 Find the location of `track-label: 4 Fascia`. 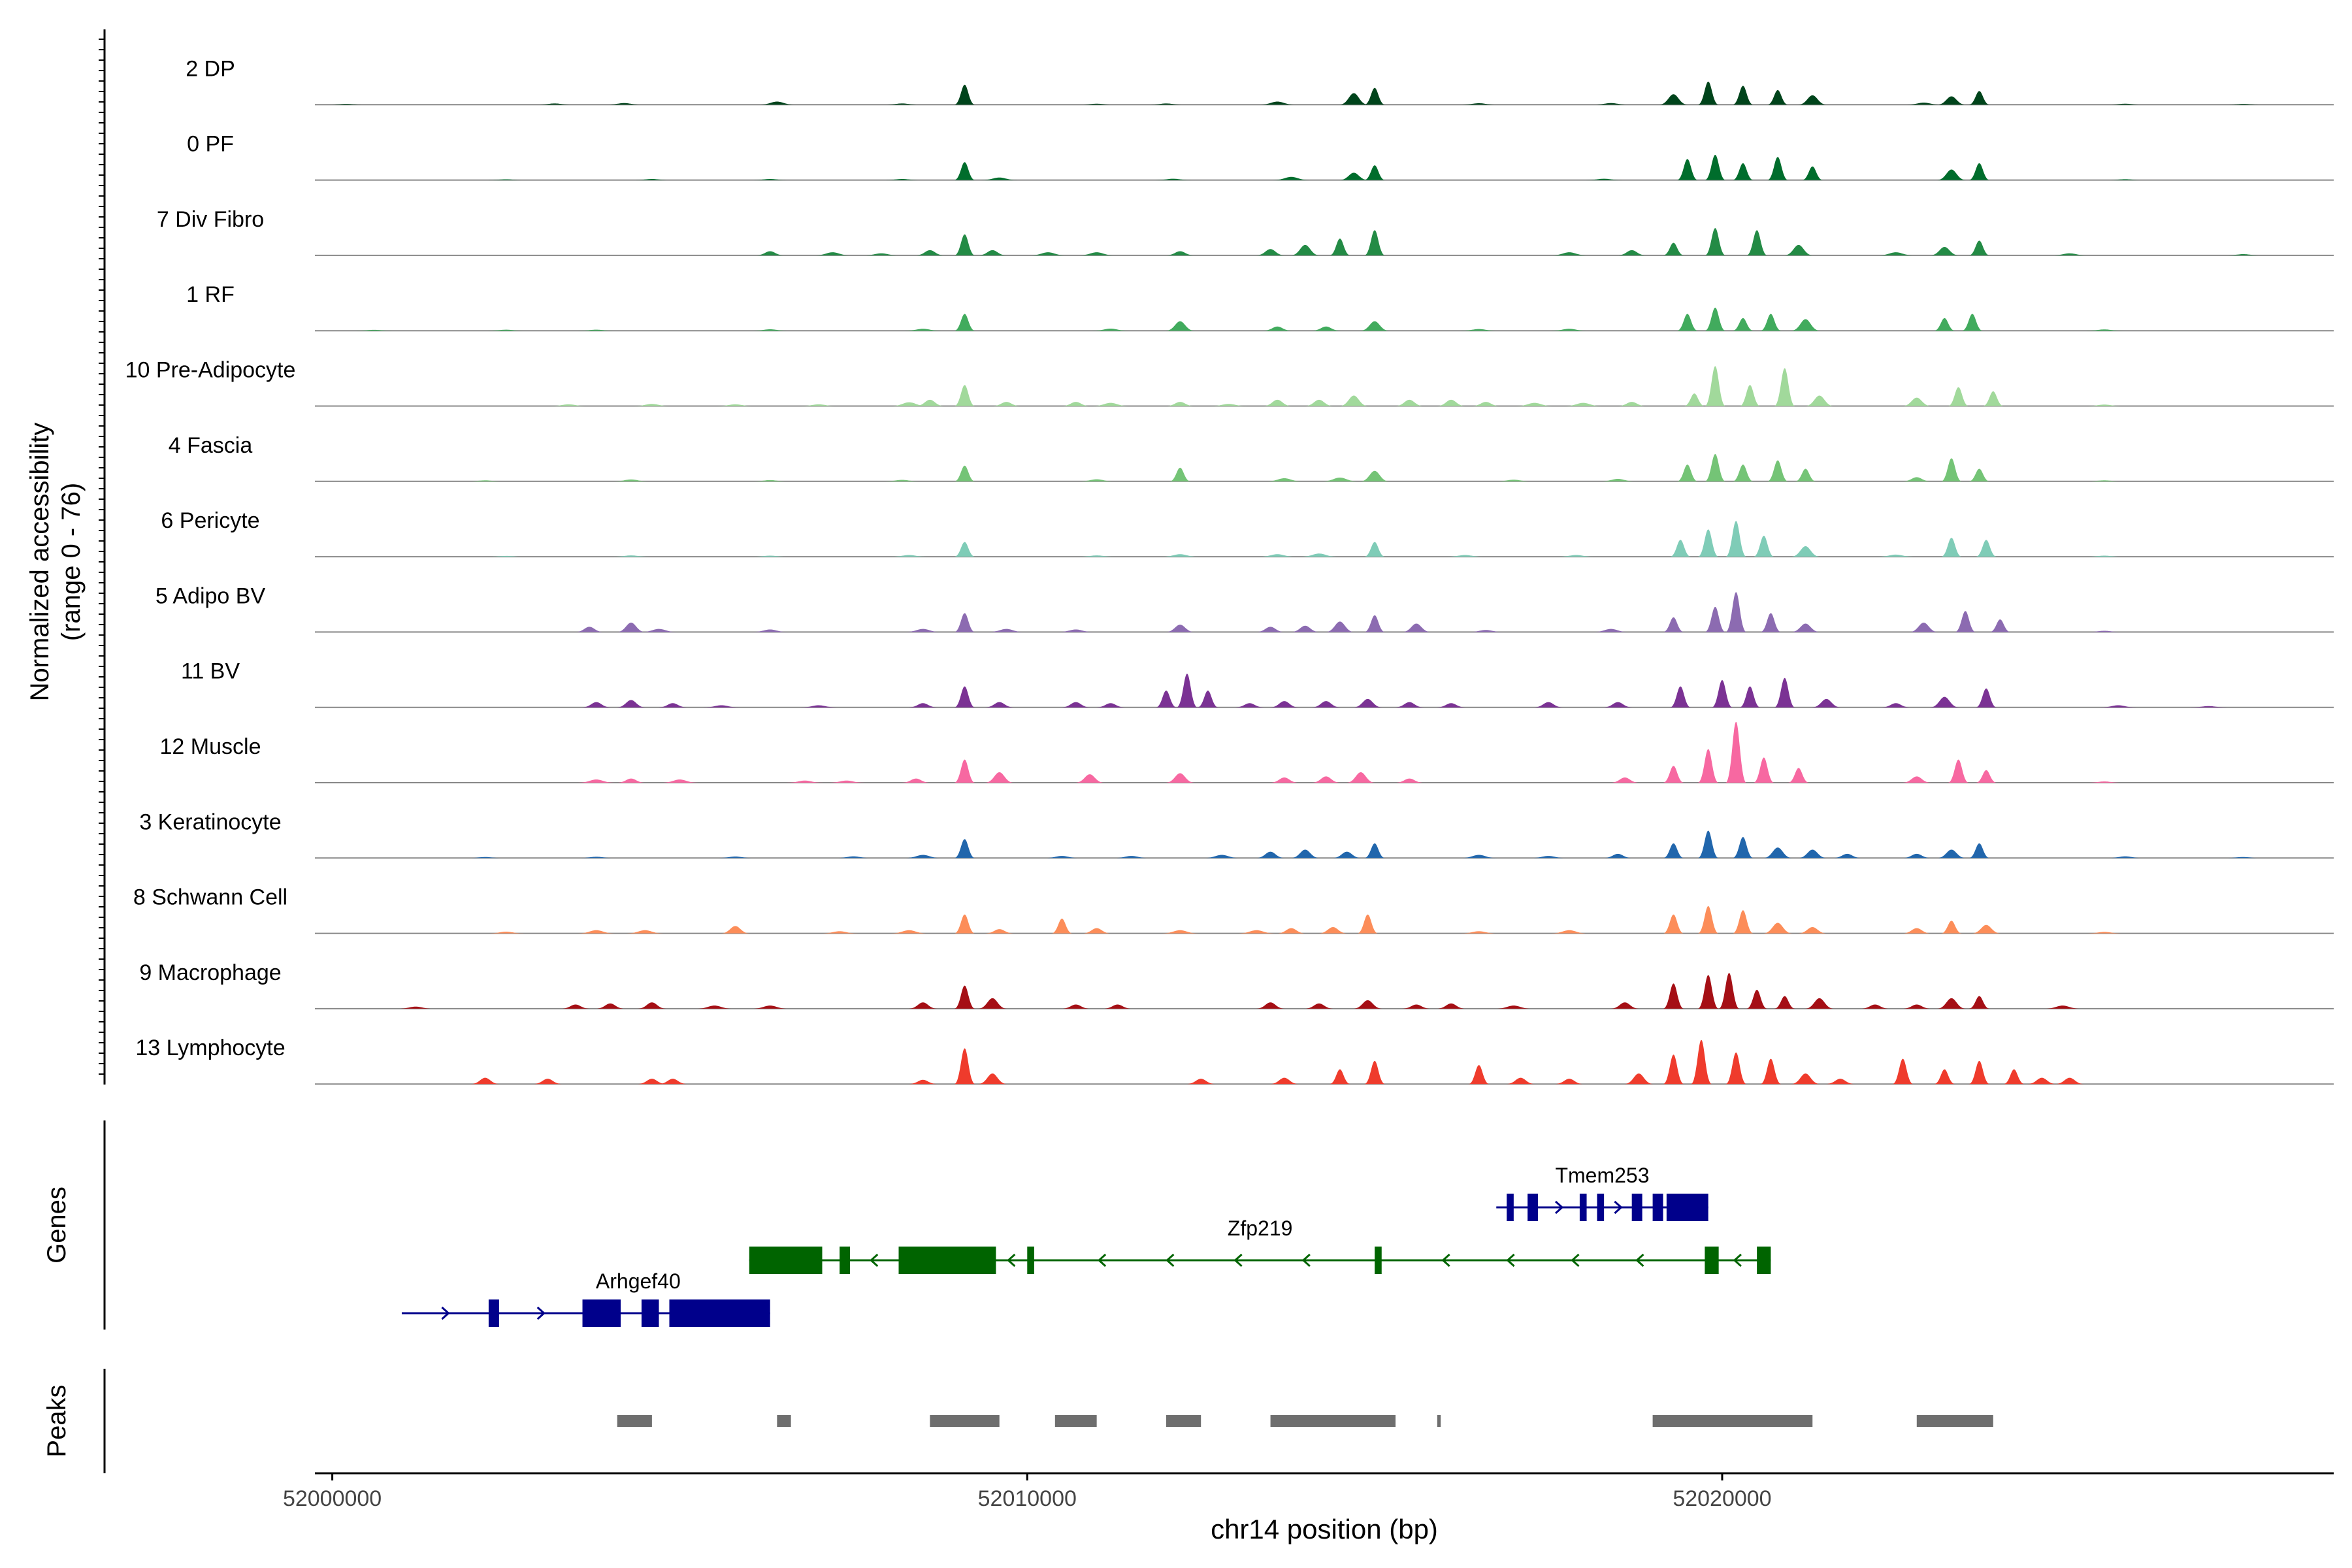

track-label: 4 Fascia is located at coordinates (211, 445).